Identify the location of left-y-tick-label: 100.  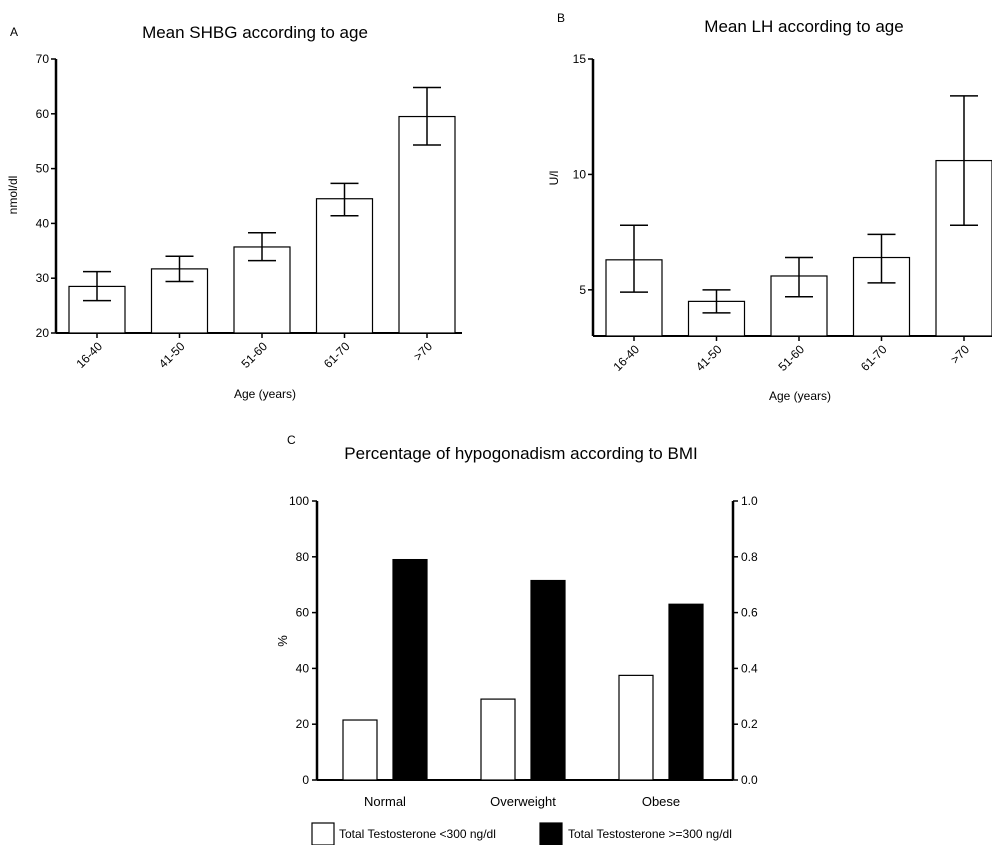
(299, 501).